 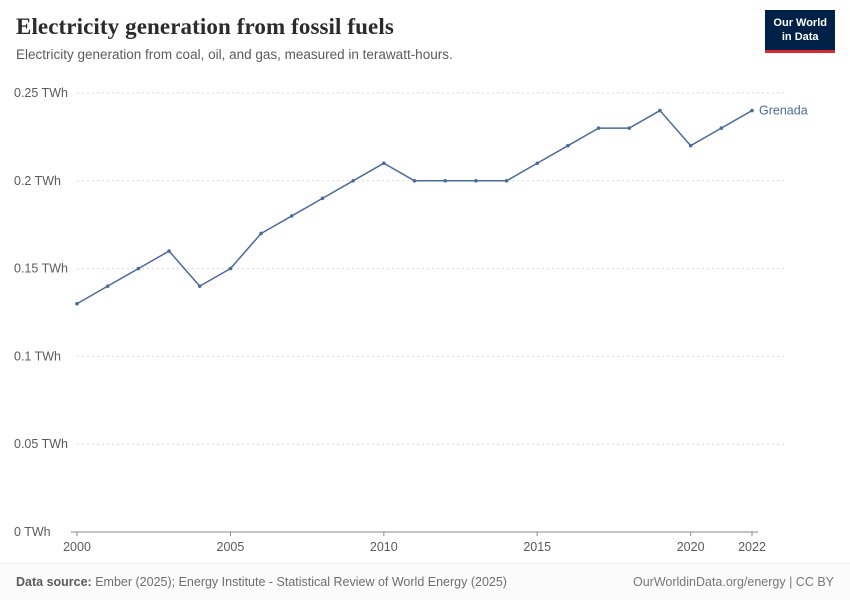 What do you see at coordinates (733, 582) in the screenshot?
I see `owid-credit-link: OurWorldinData.org/energy | CC BY` at bounding box center [733, 582].